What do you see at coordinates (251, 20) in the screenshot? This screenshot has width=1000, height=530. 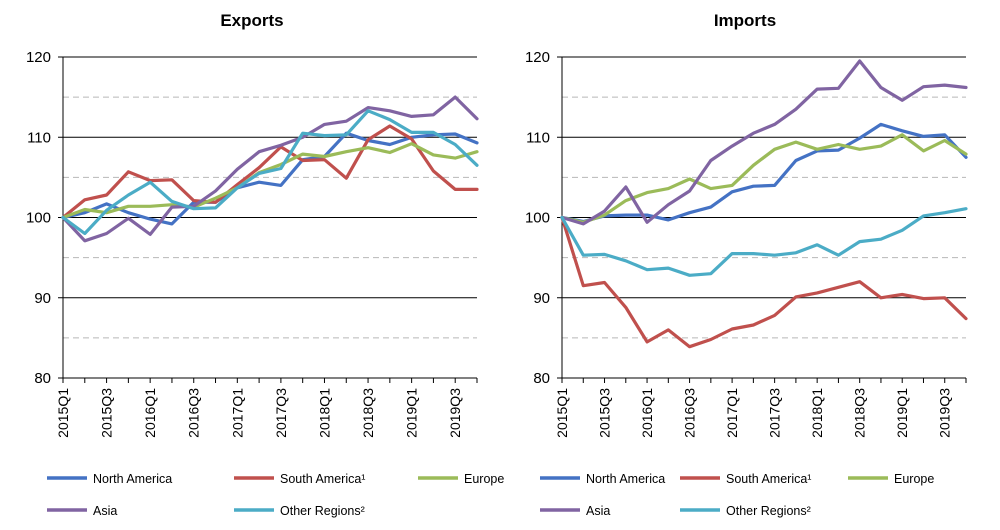 I see `chart-title: Exports` at bounding box center [251, 20].